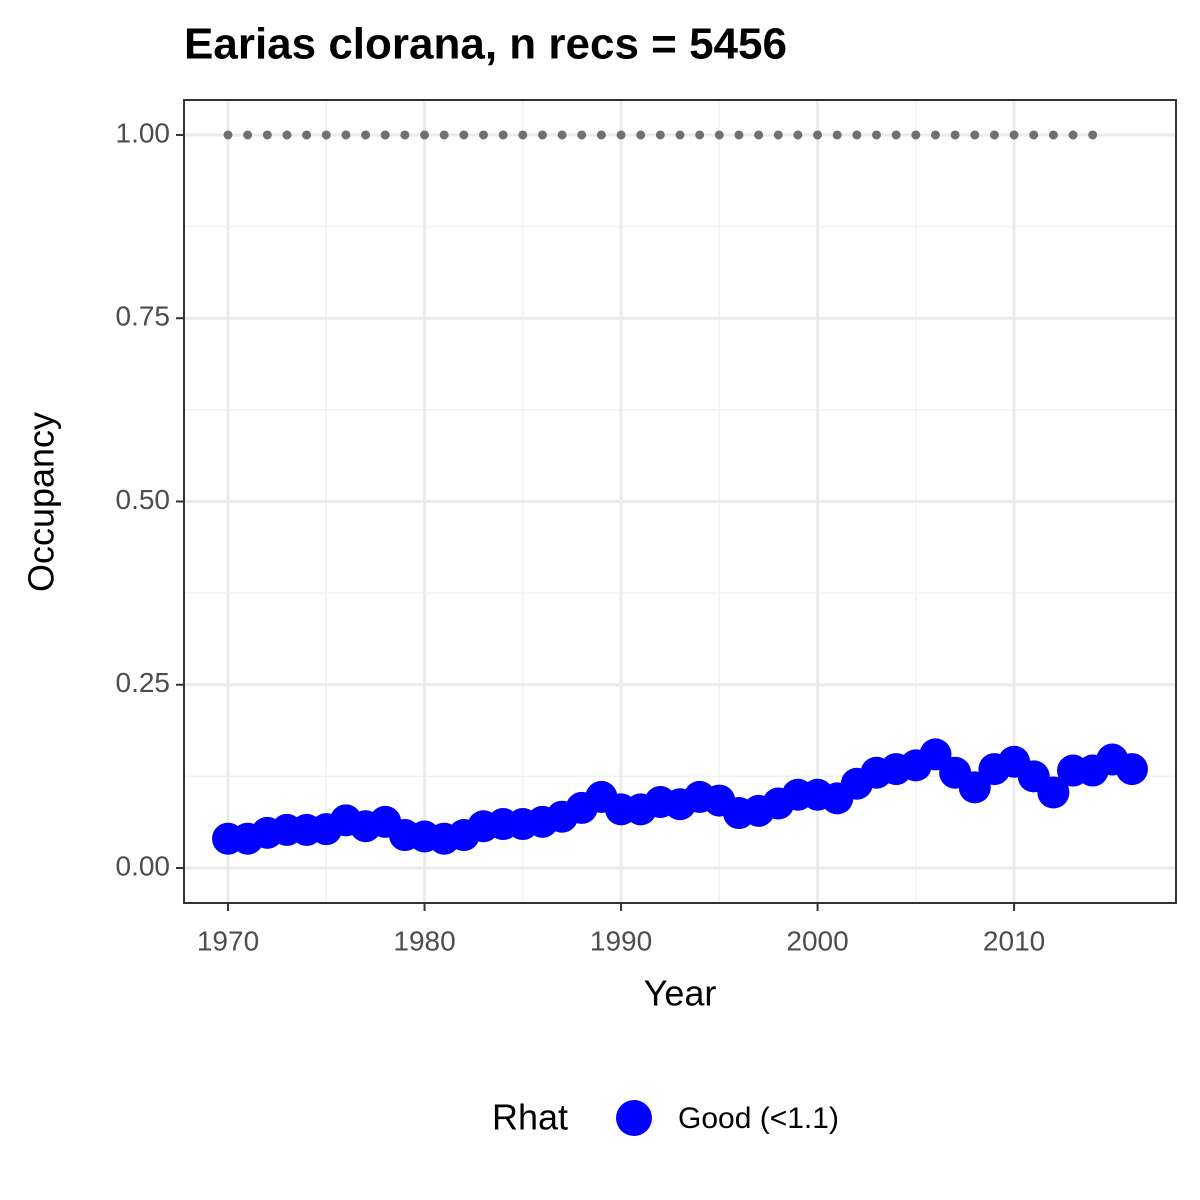 The image size is (1200, 1200). What do you see at coordinates (424, 940) in the screenshot?
I see `x-tick-label: 1980` at bounding box center [424, 940].